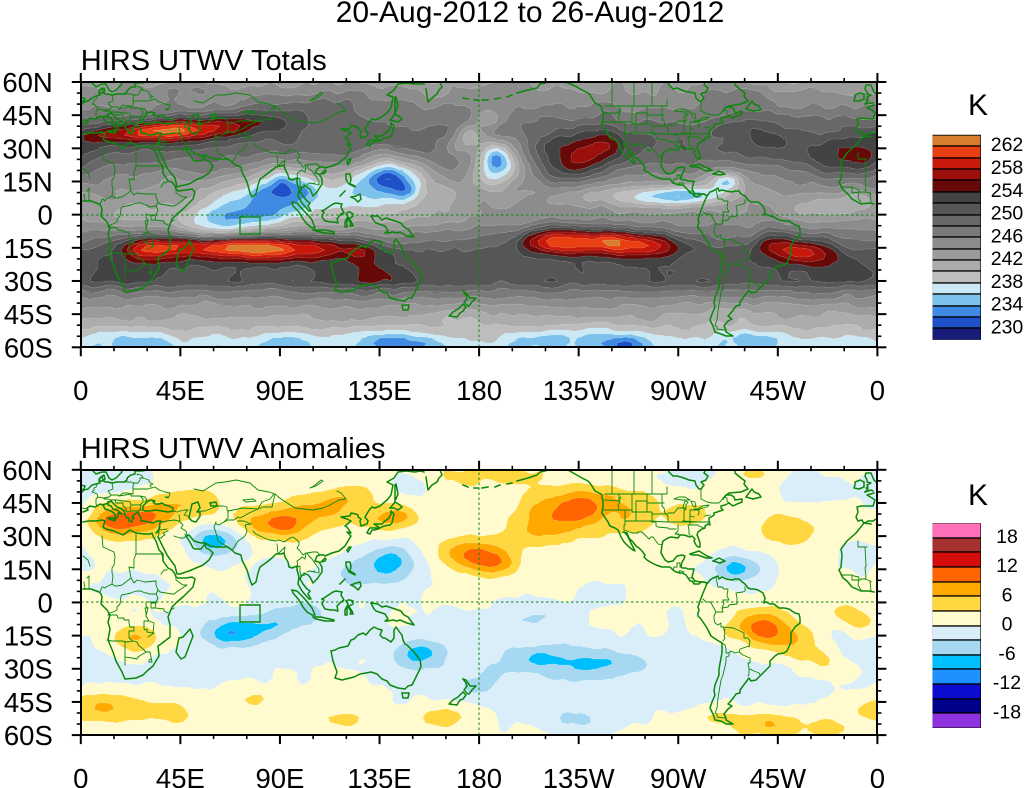 The image size is (1027, 788). Describe the element at coordinates (1007, 145) in the screenshot. I see `svg-text: 262` at that location.